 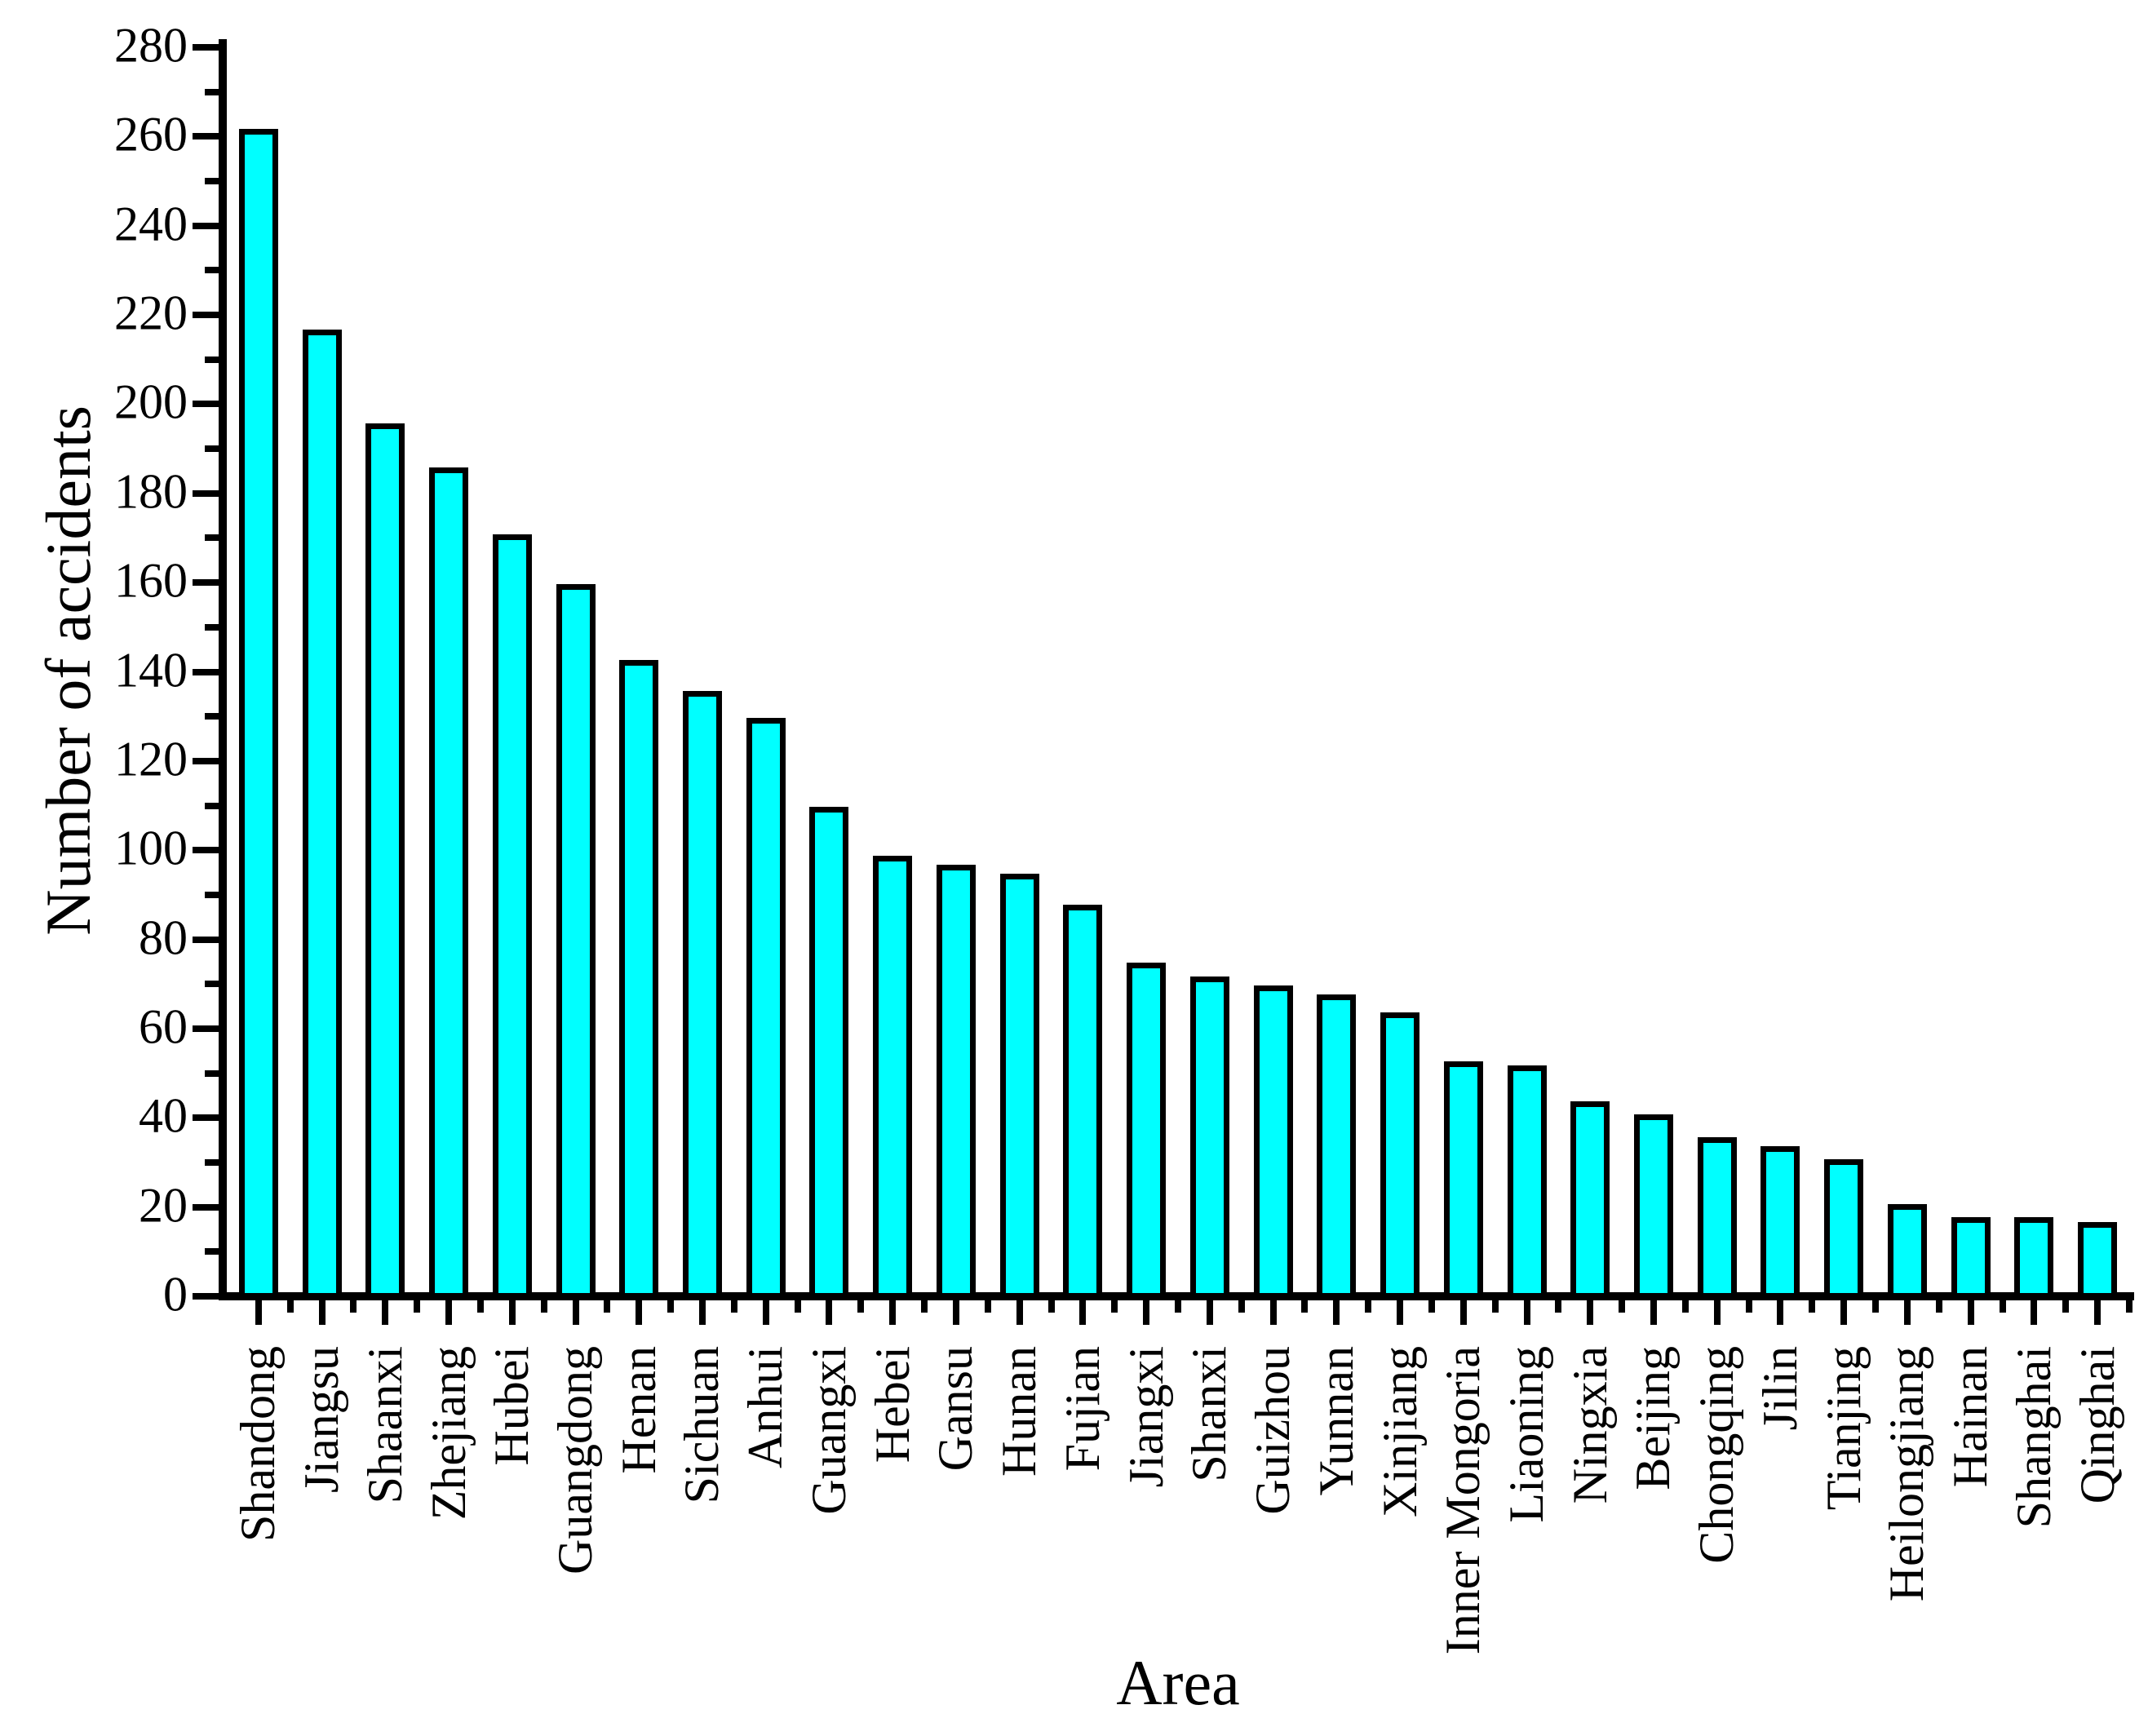 What do you see at coordinates (151, 224) in the screenshot?
I see `y-tick-label: 240` at bounding box center [151, 224].